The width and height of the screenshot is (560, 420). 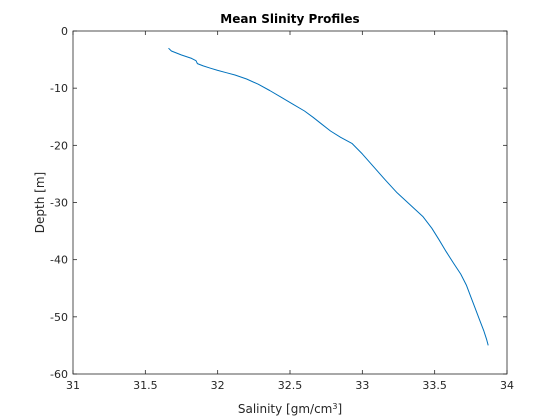 I want to click on x-axis-label-suffix: ], so click(x=339, y=409).